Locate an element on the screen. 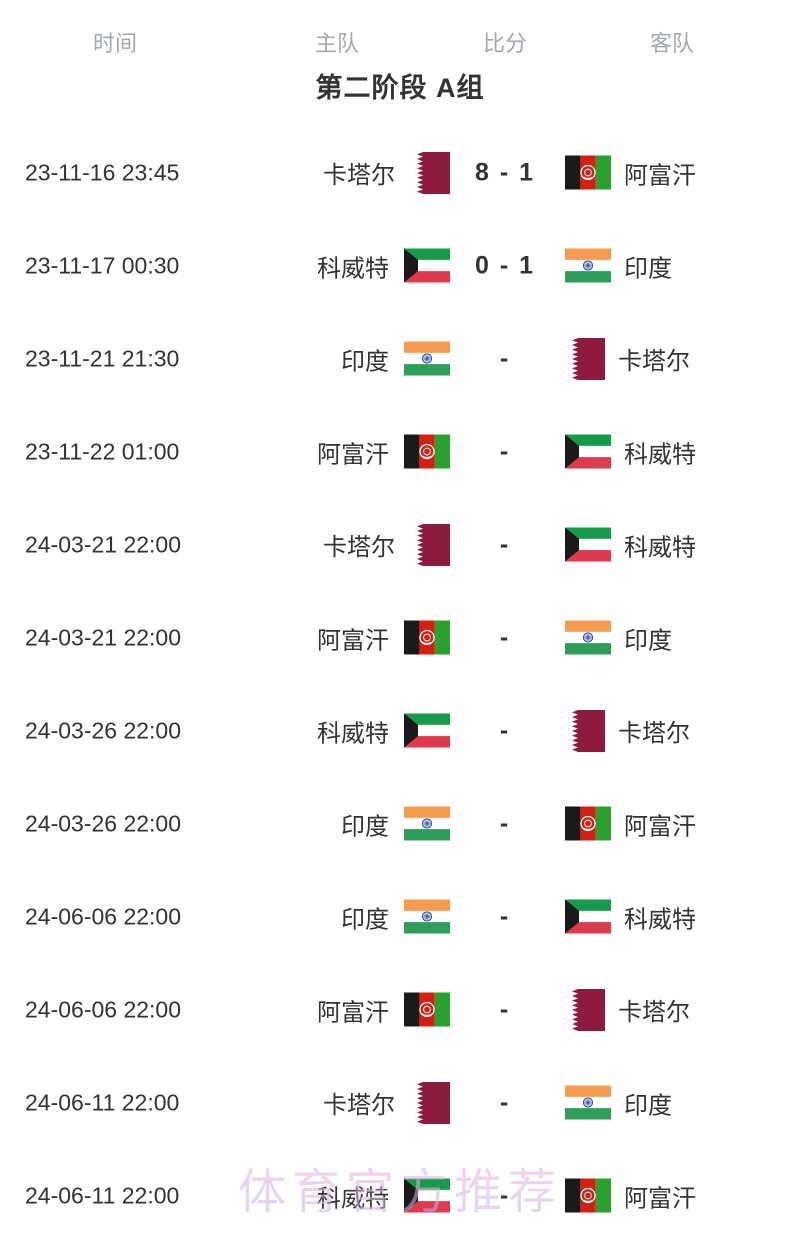 The image size is (800, 1233). match-row: 24-06-06 22:00 阿富汗 - 卡塔尔 is located at coordinates (400, 1009).